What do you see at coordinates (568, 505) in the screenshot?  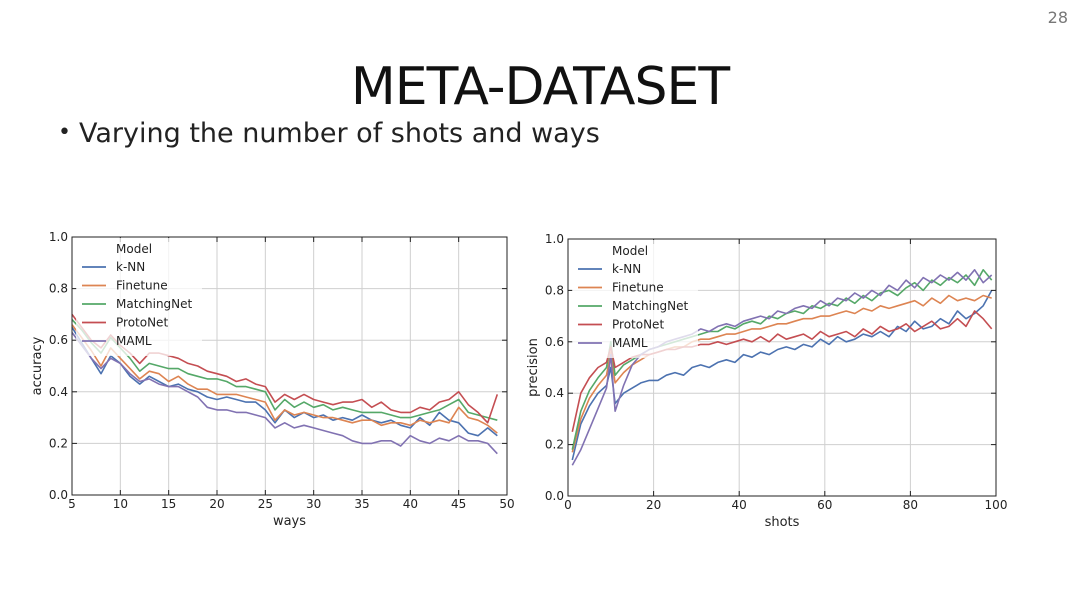 I see `x-tick-label: 0` at bounding box center [568, 505].